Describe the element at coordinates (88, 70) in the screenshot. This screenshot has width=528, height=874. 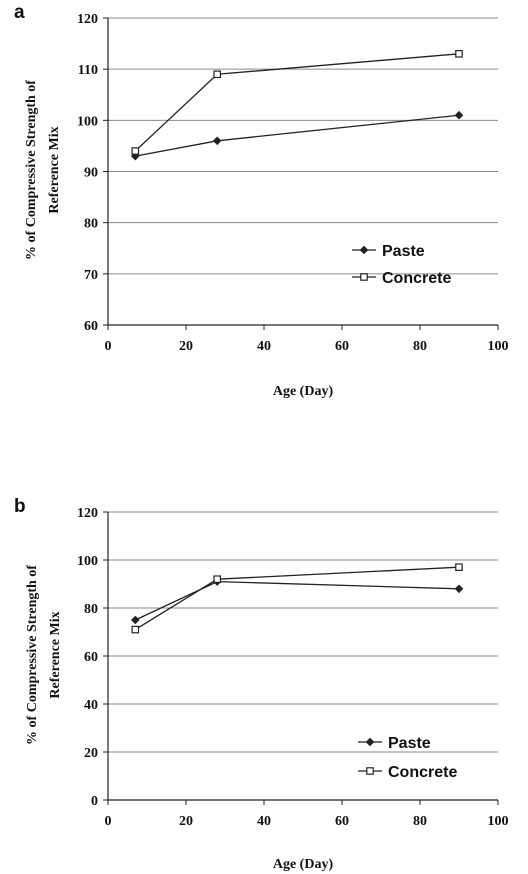
I see `y-tick-label: 110` at that location.